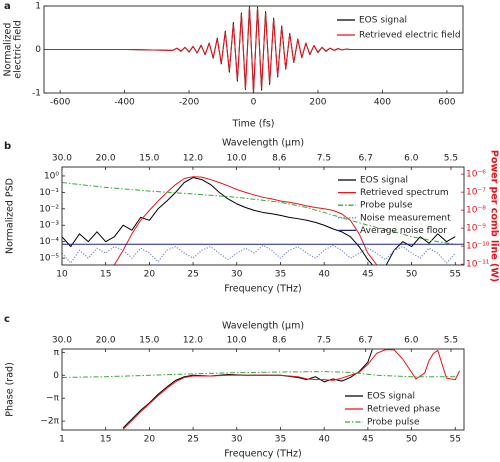  I want to click on x-tick-label: -400, so click(124, 103).